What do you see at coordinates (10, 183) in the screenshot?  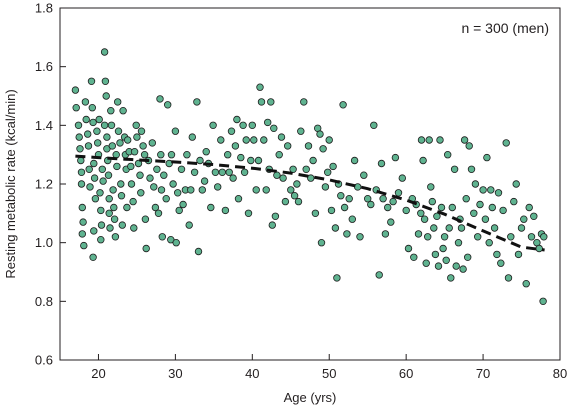 I see `y-axis-title: Resting metabolic rate (kcal/min)` at bounding box center [10, 183].